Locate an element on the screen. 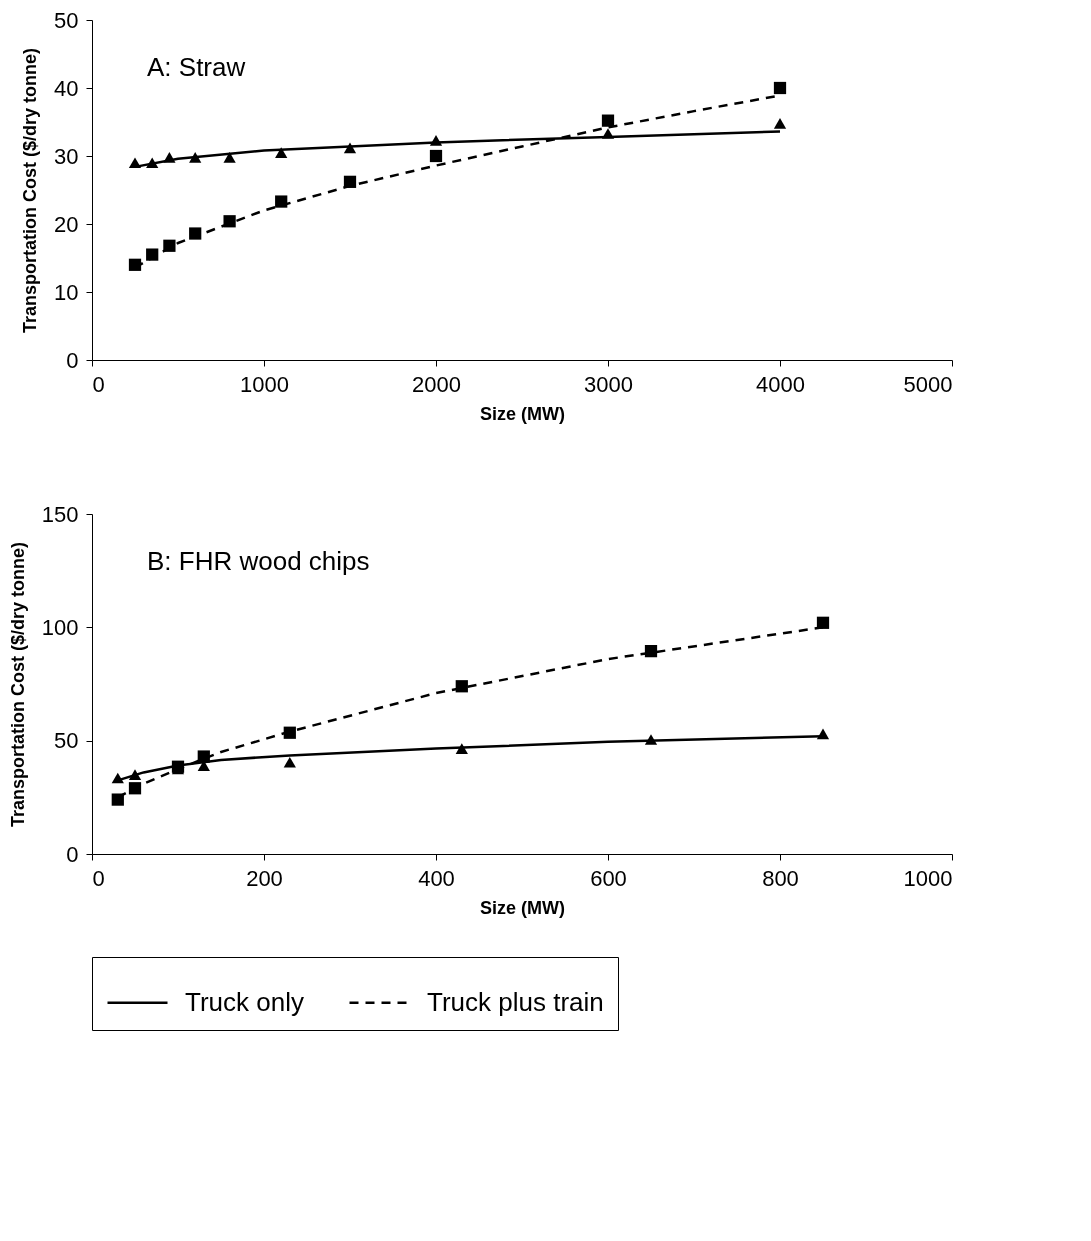  y-tick-label: 40 is located at coordinates (66, 88).